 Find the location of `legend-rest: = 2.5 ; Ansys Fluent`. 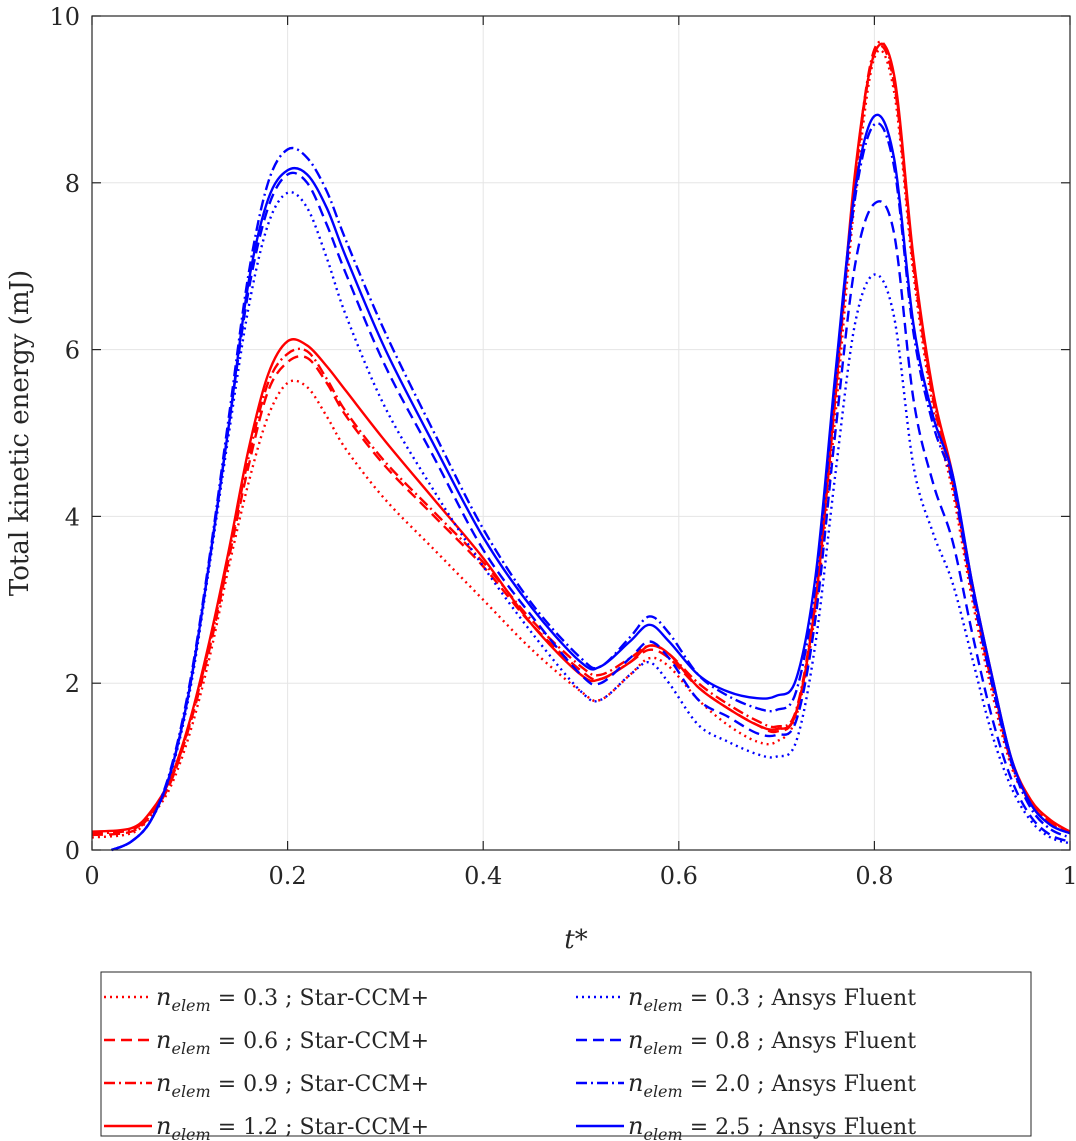

legend-rest: = 2.5 ; Ansys Fluent is located at coordinates (800, 1127).